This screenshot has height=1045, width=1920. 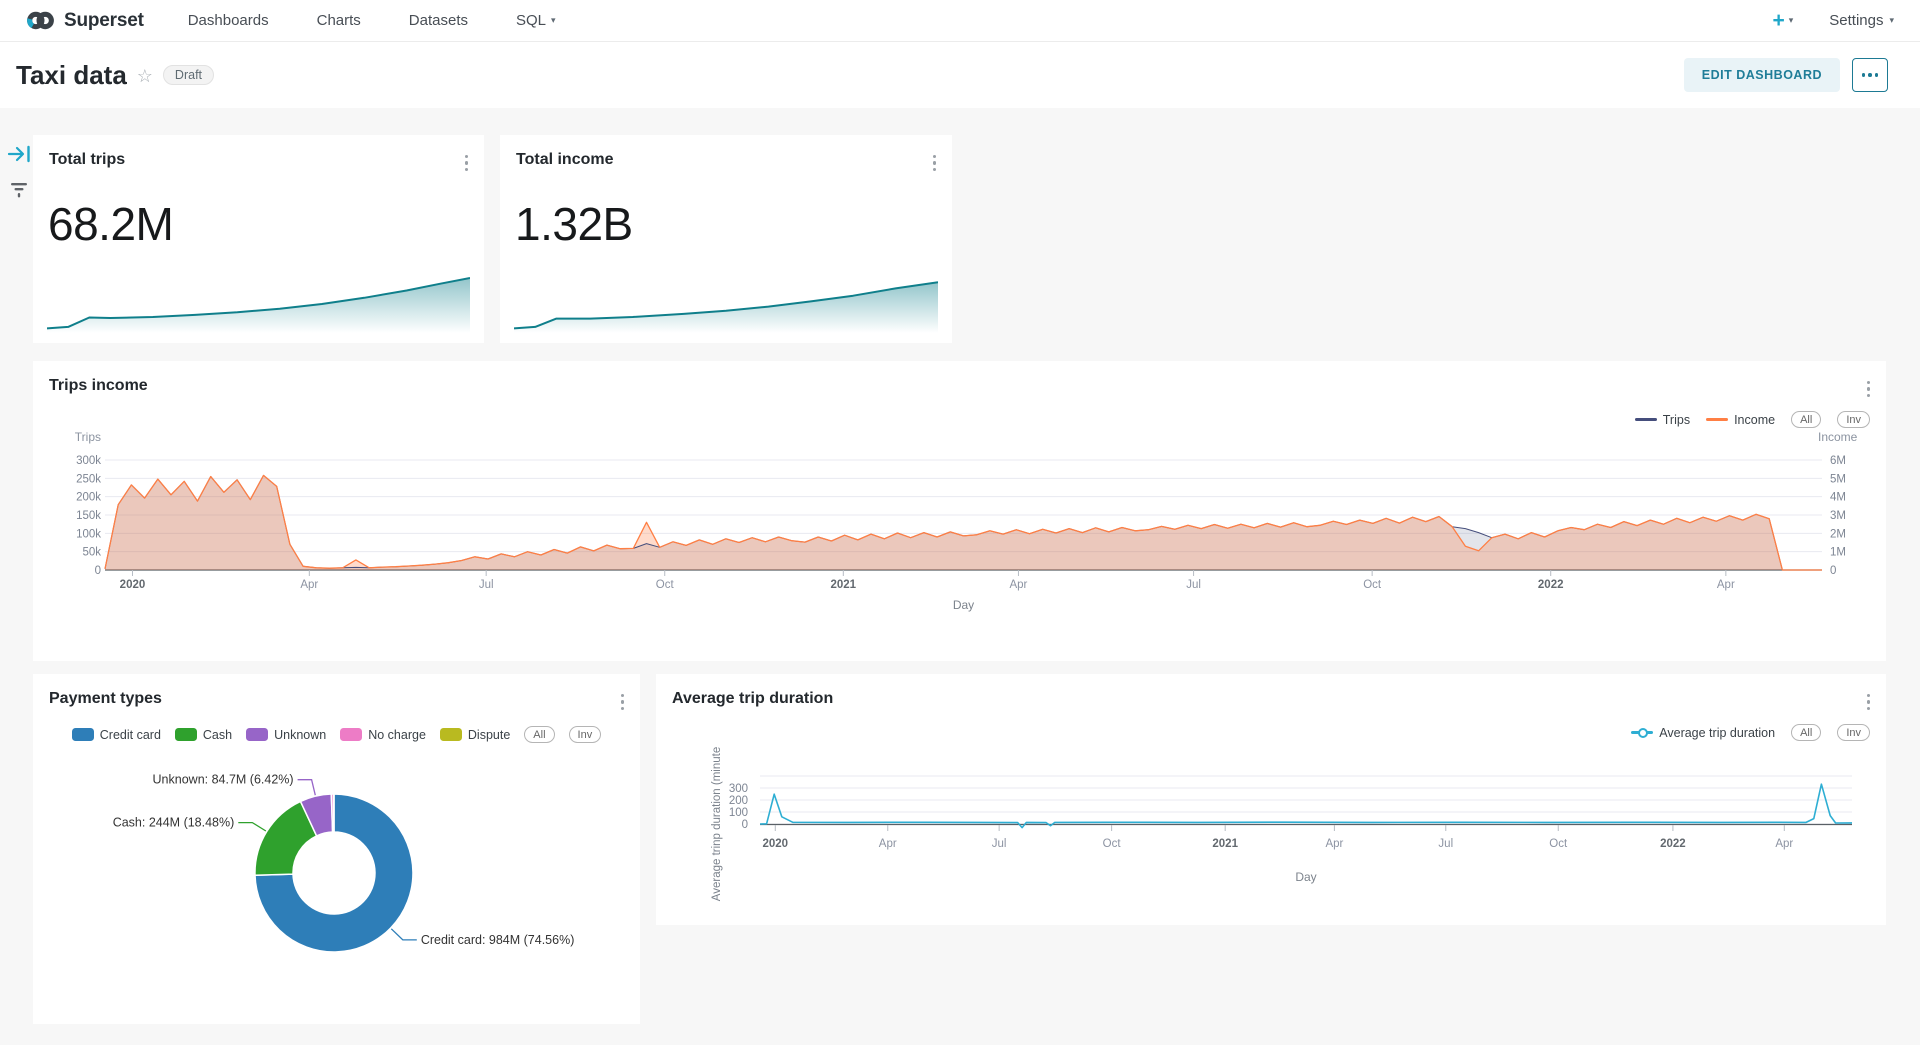 I want to click on legend-item-trips: Trips, so click(x=1662, y=419).